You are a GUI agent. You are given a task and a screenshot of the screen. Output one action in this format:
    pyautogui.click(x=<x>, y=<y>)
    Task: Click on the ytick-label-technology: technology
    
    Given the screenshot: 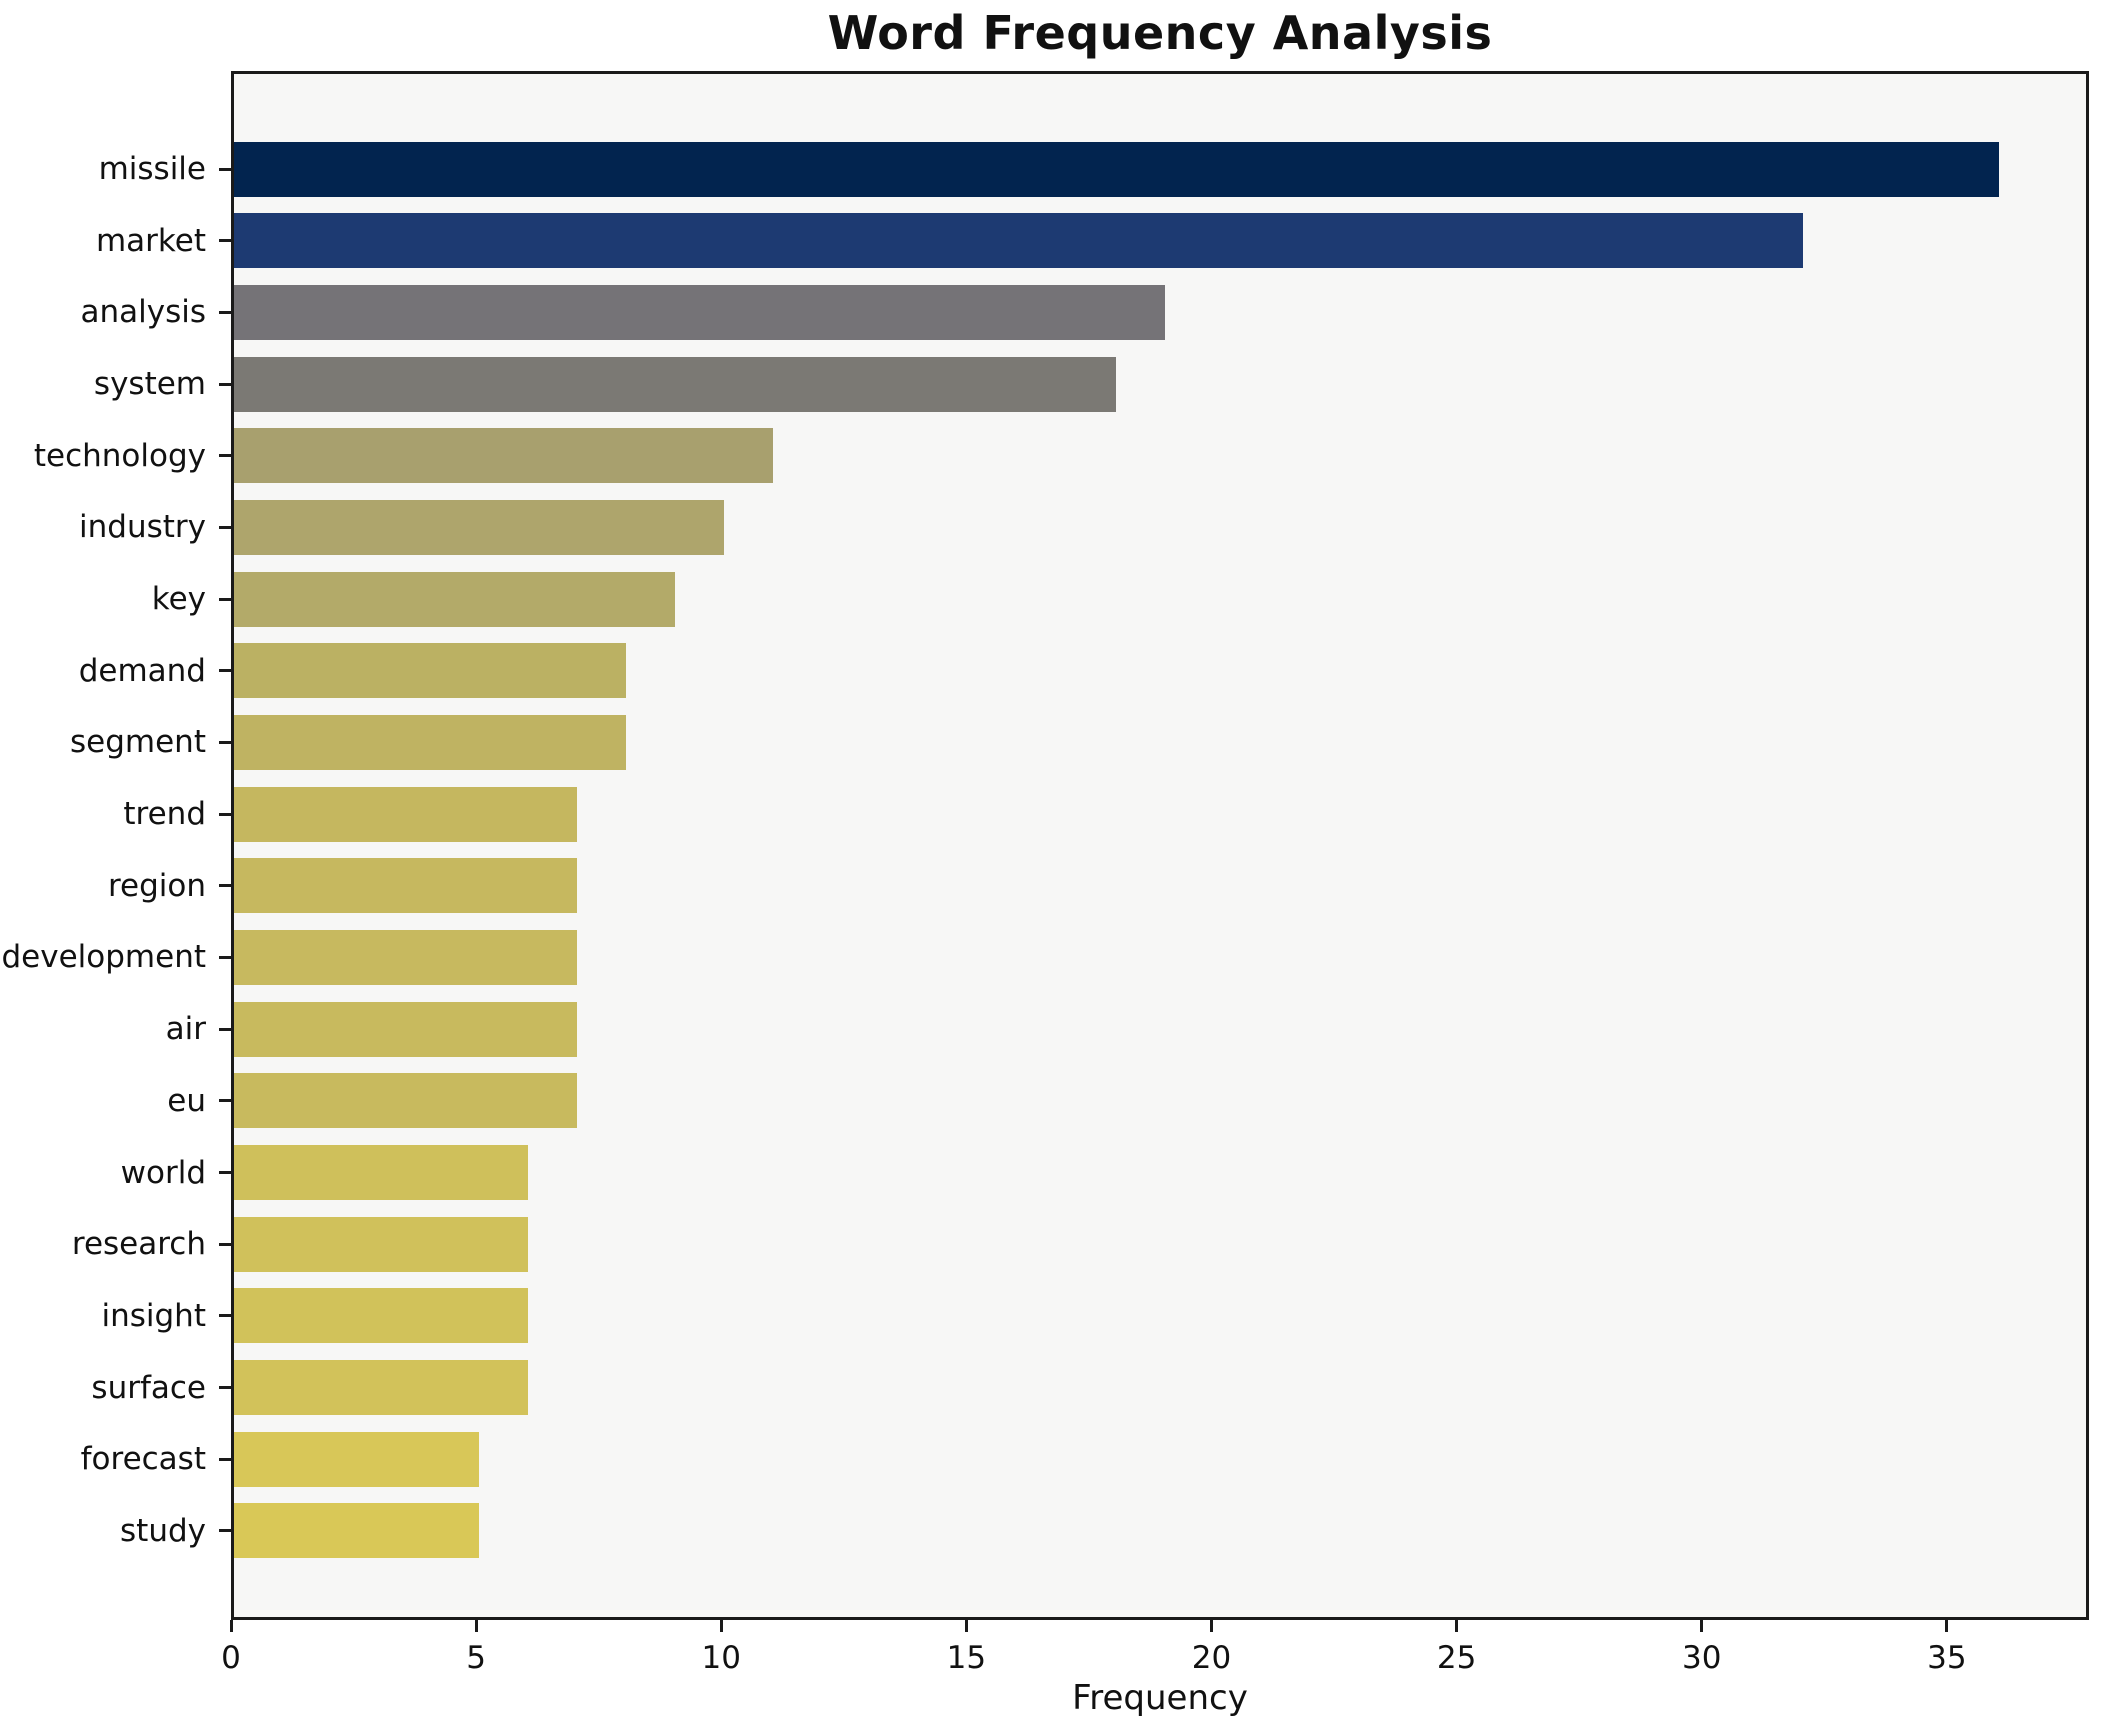 What is the action you would take?
    pyautogui.click(x=119, y=455)
    